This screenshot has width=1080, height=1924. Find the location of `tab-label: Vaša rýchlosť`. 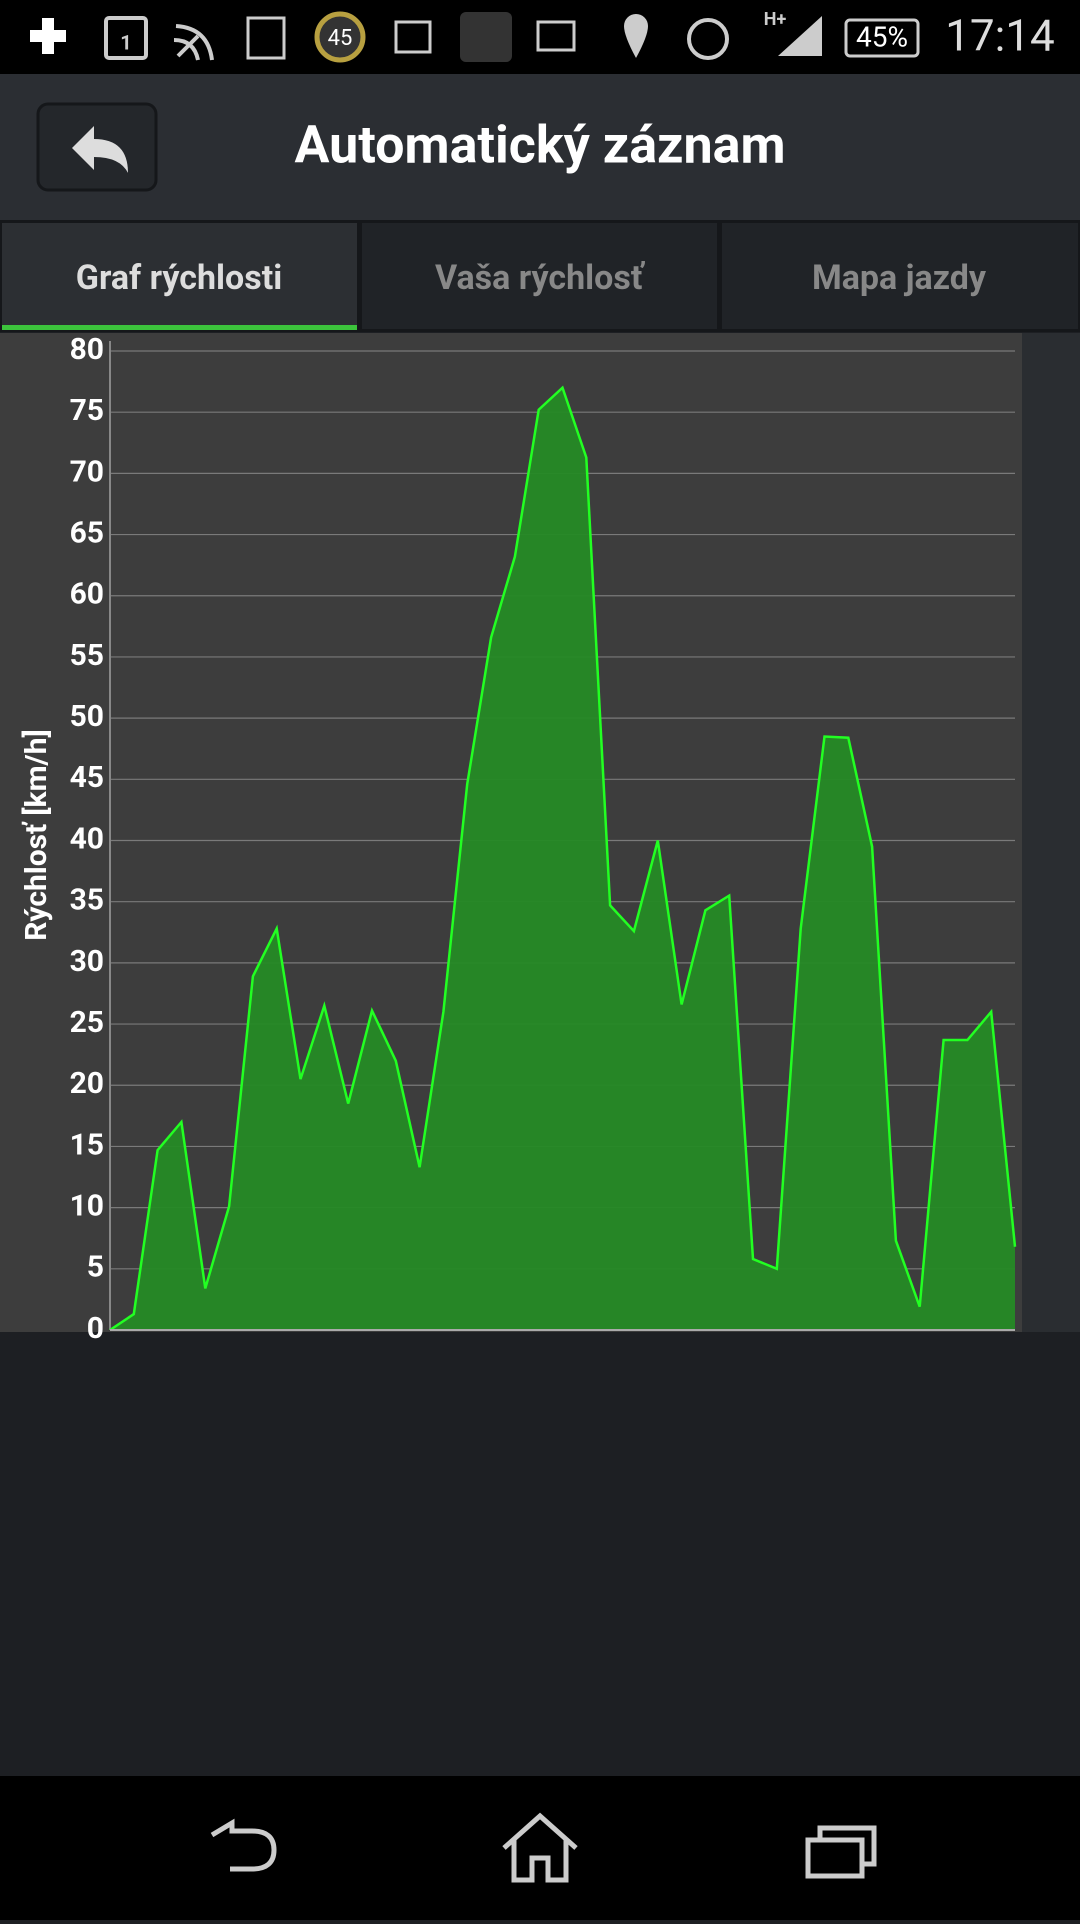

tab-label: Vaša rýchlosť is located at coordinates (540, 278).